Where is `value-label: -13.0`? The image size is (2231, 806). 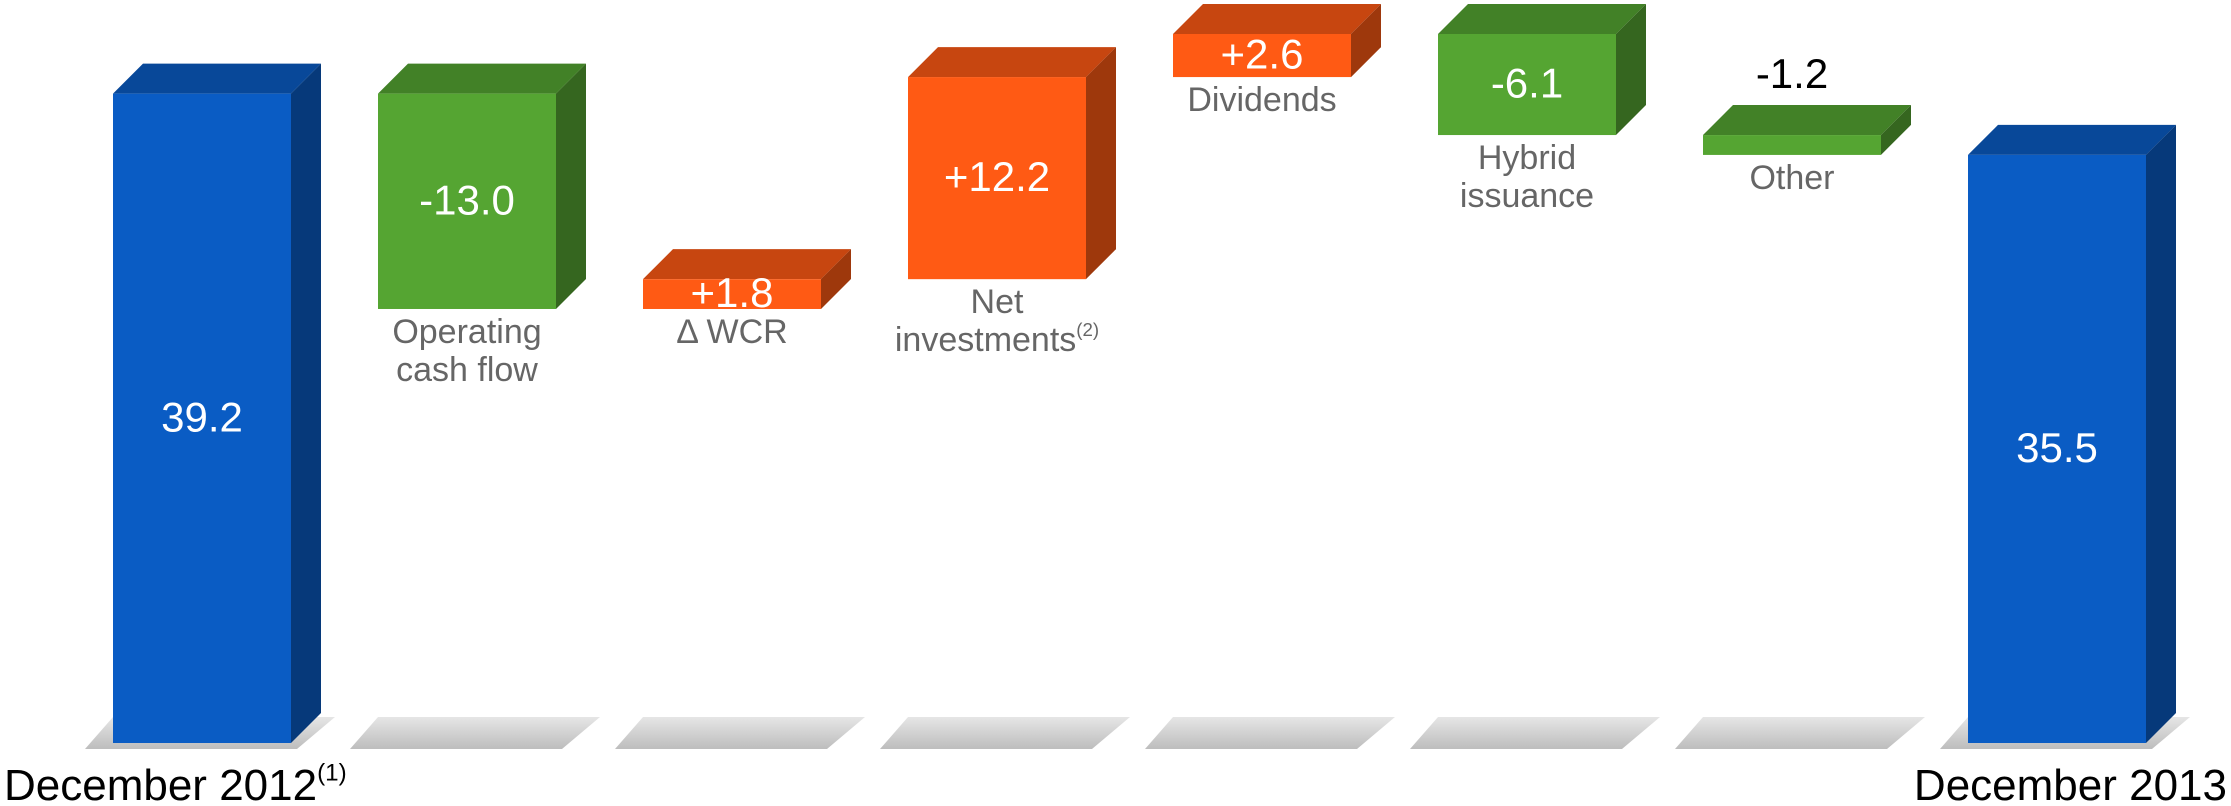
value-label: -13.0 is located at coordinates (467, 199).